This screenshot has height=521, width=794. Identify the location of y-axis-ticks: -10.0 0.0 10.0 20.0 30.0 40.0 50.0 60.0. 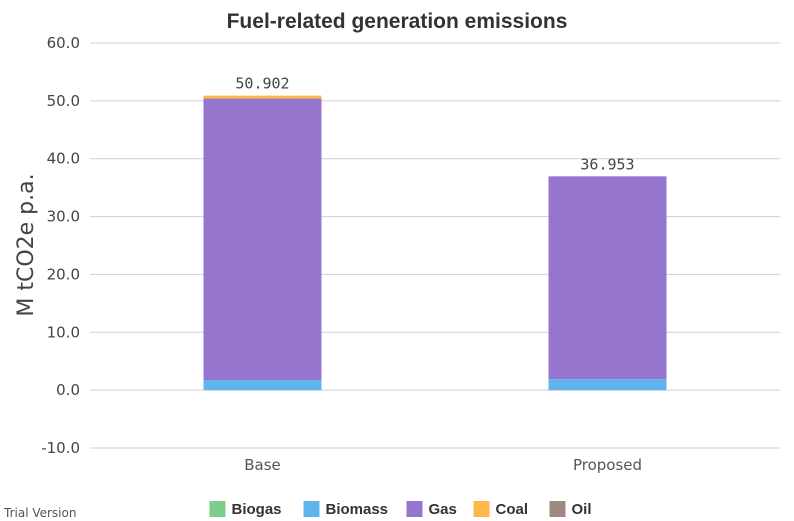
(60, 245).